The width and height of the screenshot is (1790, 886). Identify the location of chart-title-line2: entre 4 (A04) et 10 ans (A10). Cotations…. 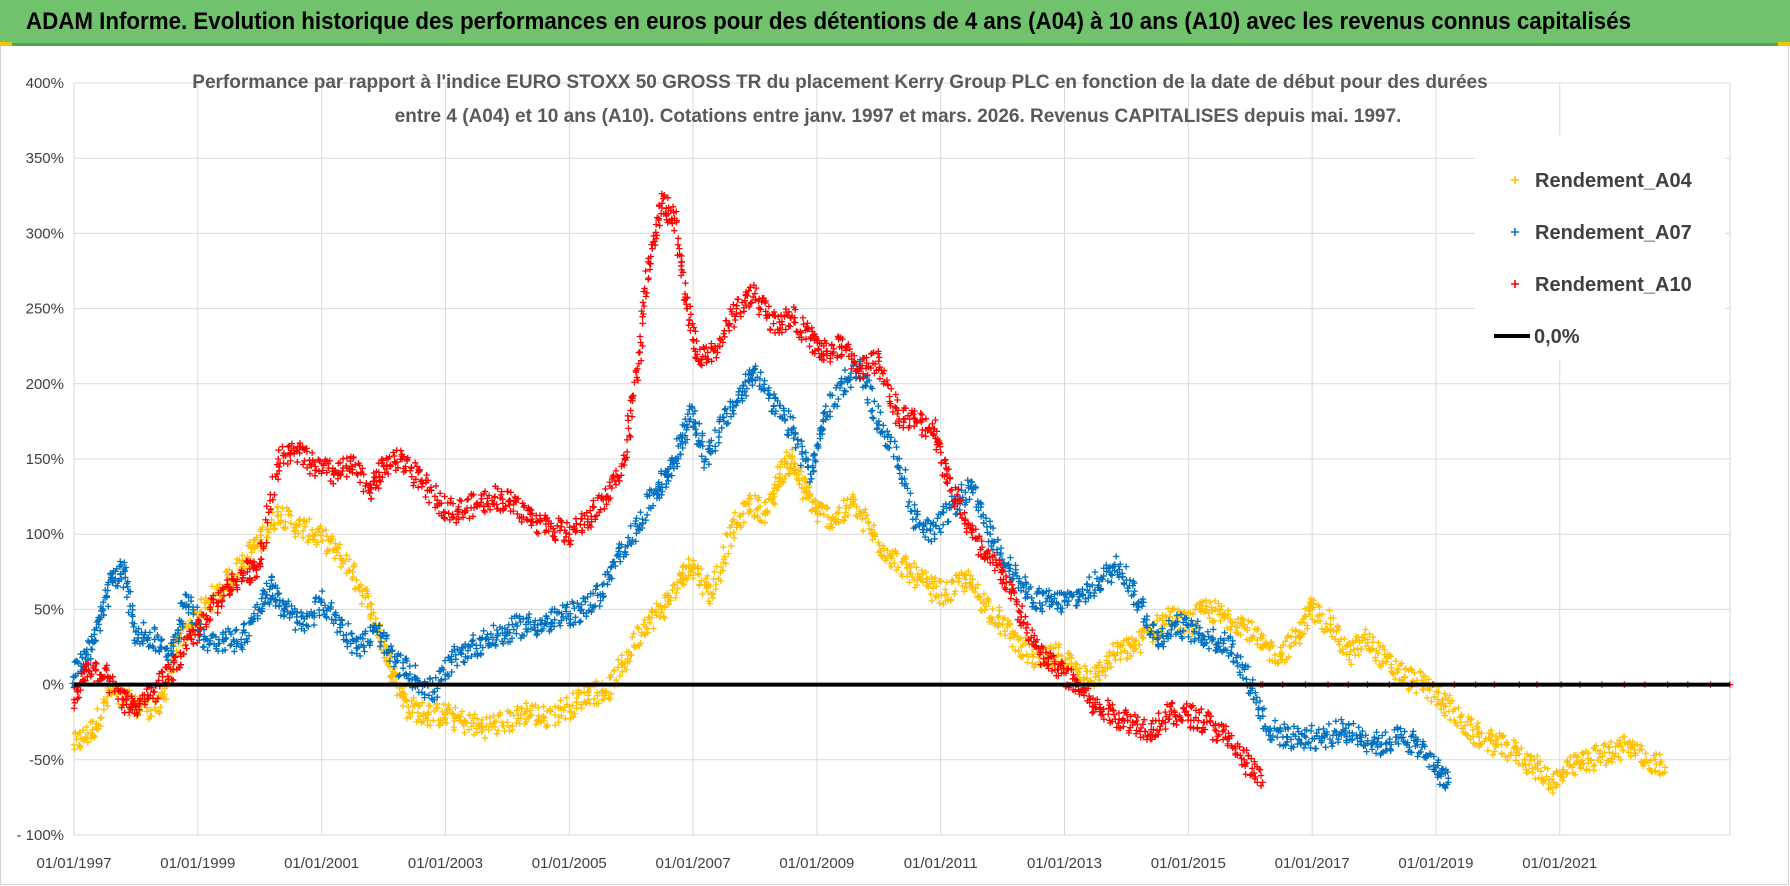
(898, 116).